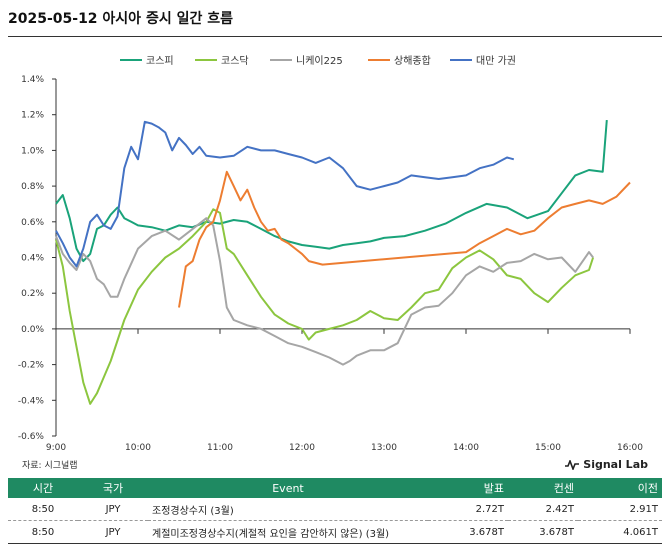 The width and height of the screenshot is (670, 559). What do you see at coordinates (160, 61) in the screenshot?
I see `legend-label: 코스피` at bounding box center [160, 61].